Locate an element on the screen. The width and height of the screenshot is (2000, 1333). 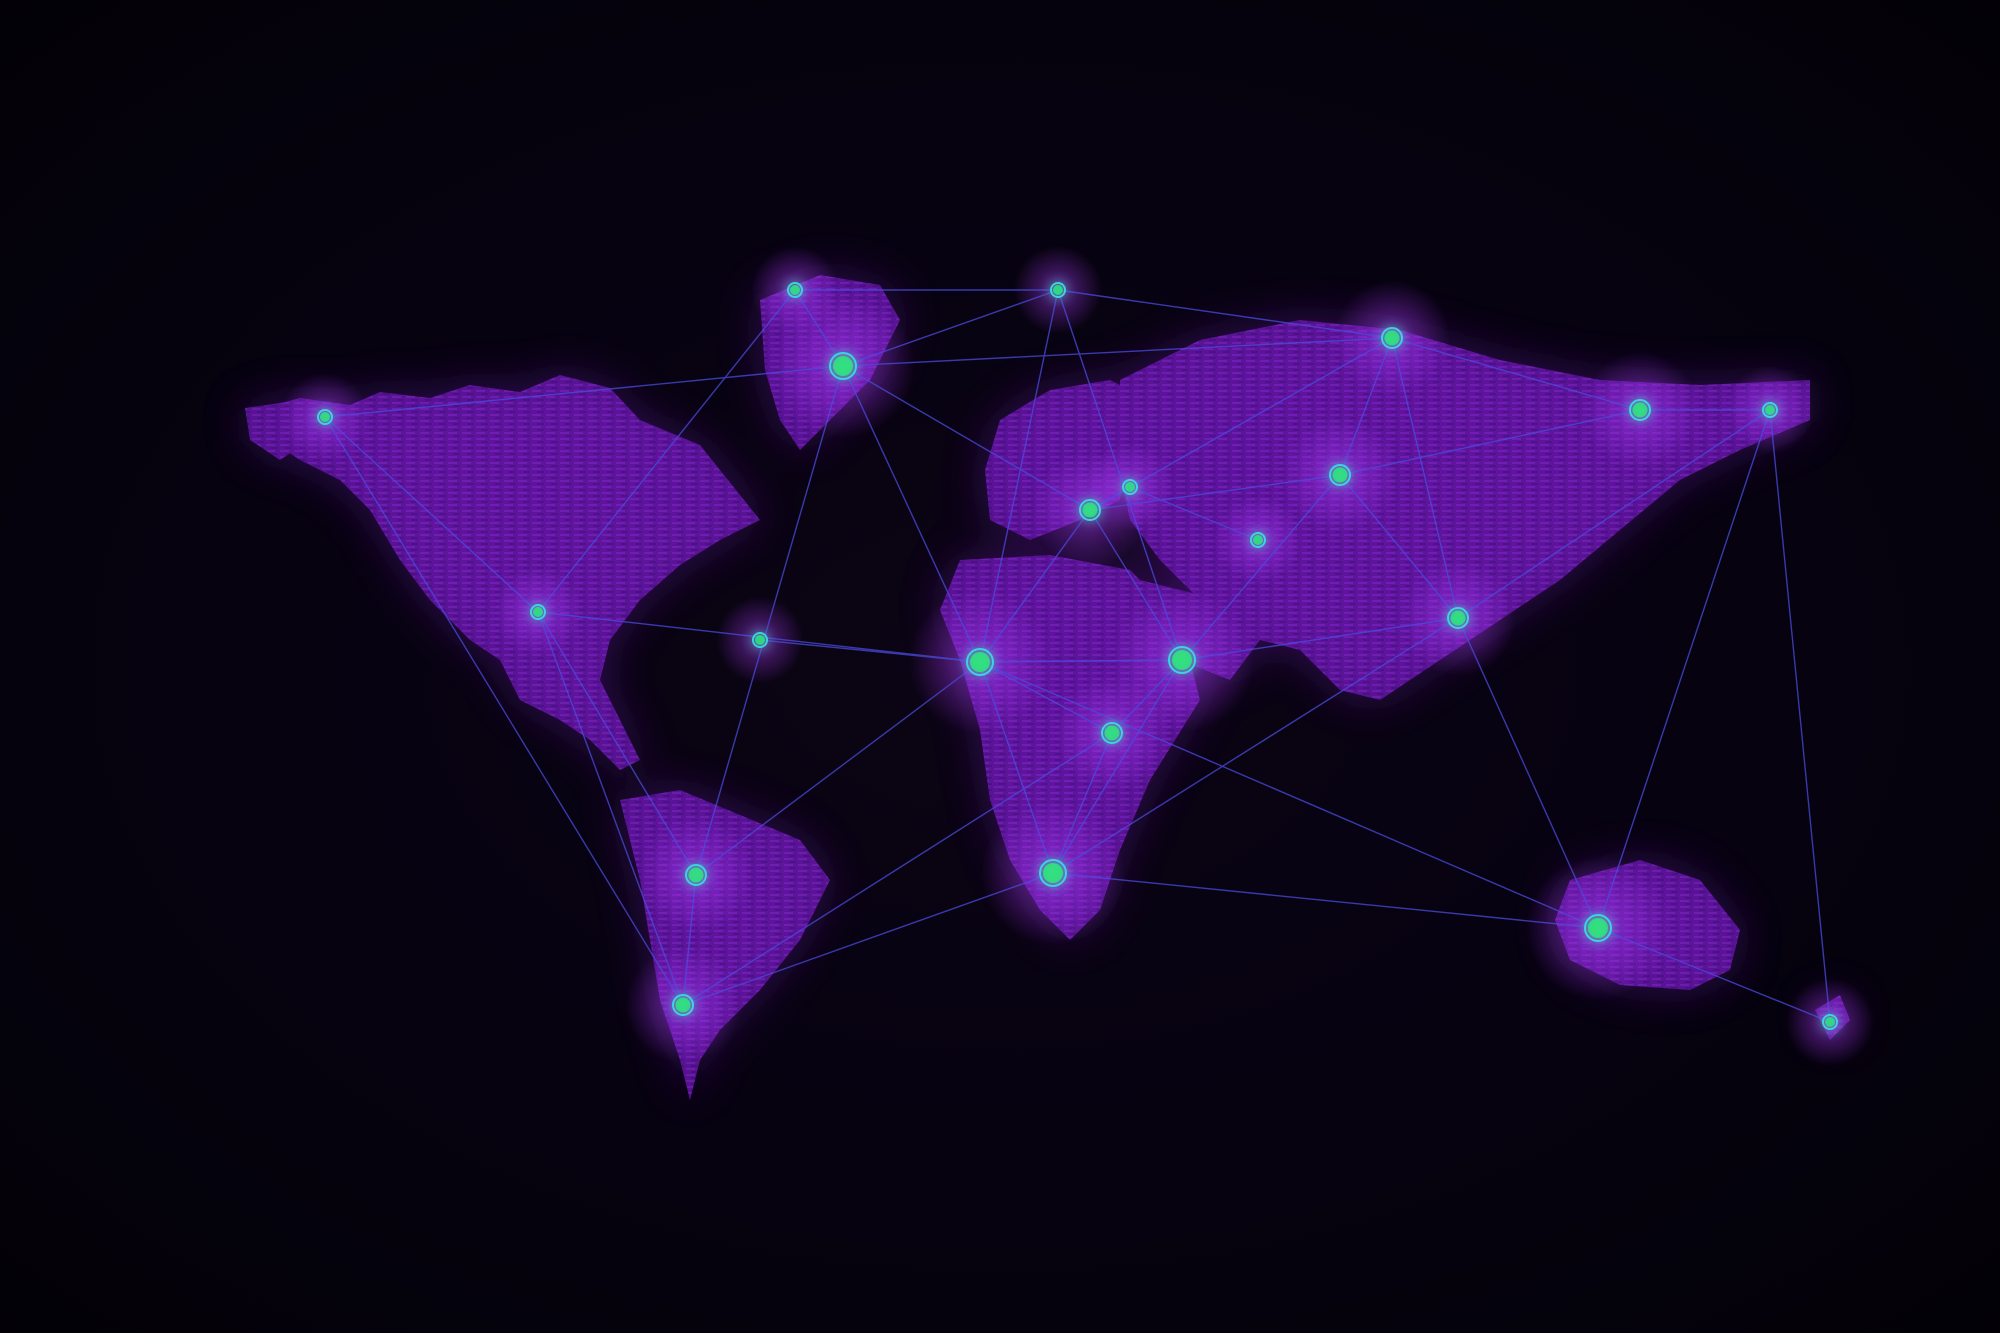
network-link-arabia-central-africa is located at coordinates (1147, 696).